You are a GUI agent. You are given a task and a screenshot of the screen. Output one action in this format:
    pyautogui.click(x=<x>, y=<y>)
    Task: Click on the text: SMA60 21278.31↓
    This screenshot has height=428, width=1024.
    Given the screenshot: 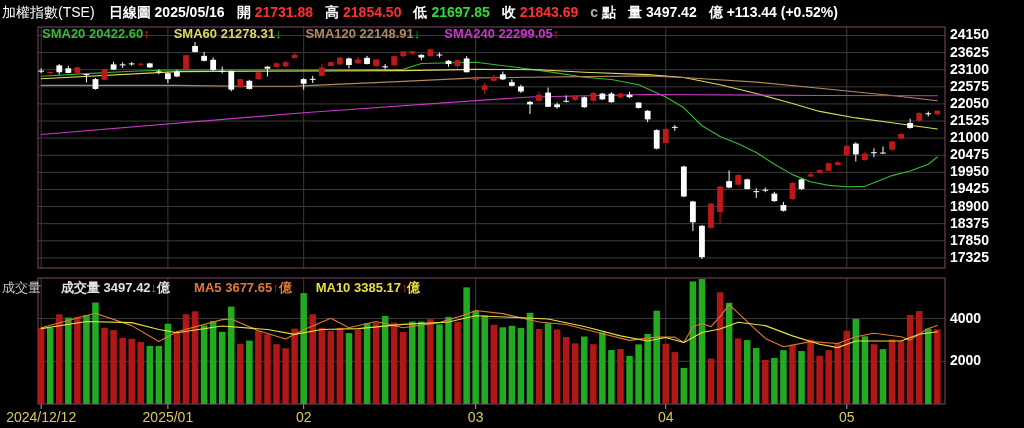 What is the action you would take?
    pyautogui.click(x=227, y=33)
    